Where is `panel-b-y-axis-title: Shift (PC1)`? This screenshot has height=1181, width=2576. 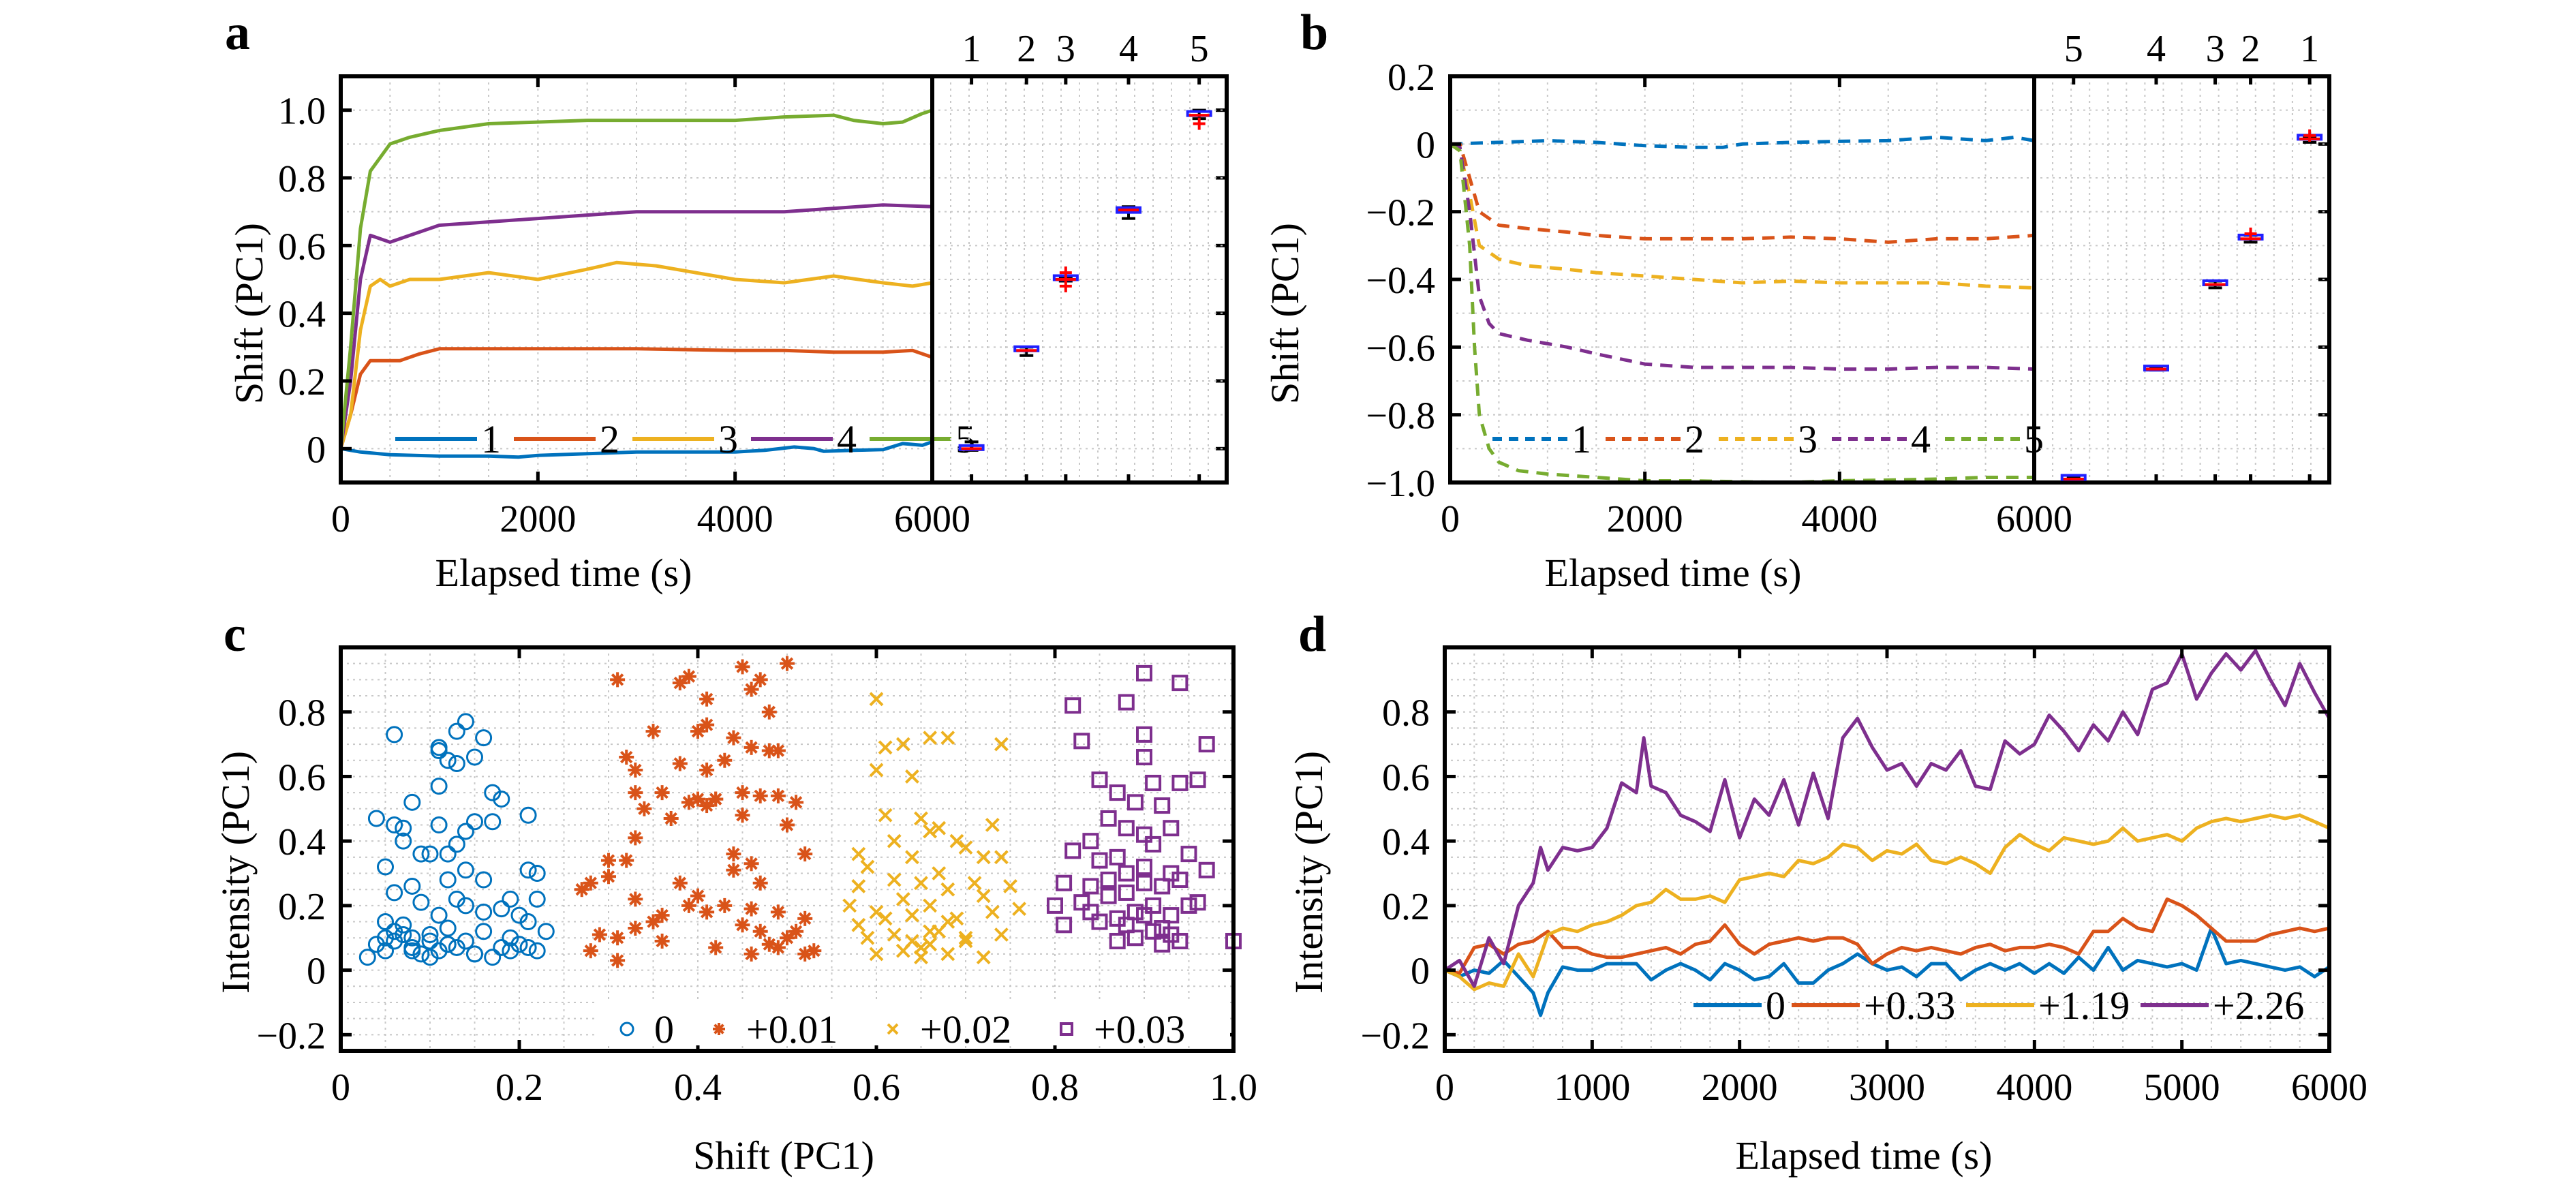
panel-b-y-axis-title: Shift (PC1) is located at coordinates (1285, 313).